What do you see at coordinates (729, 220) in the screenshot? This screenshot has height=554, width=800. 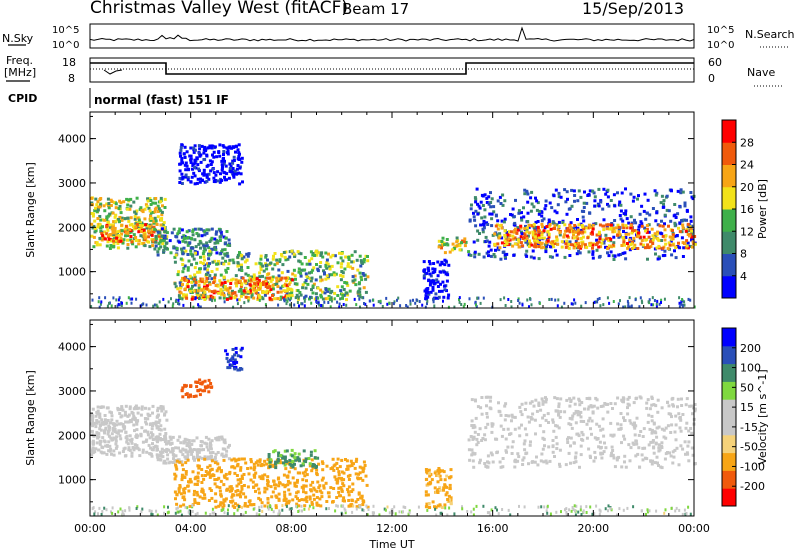 I see `colorbar-segment` at bounding box center [729, 220].